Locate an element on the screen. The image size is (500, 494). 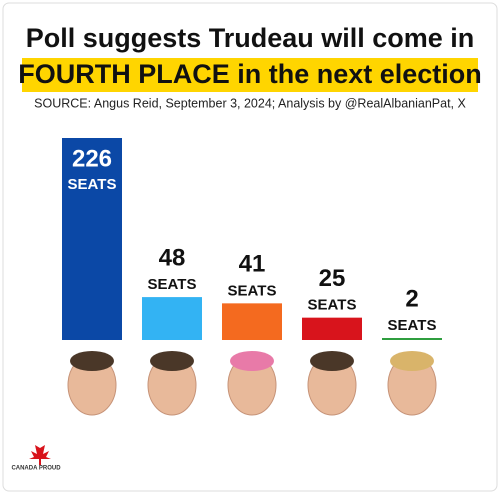
logo-mark is located at coordinates (40, 452).